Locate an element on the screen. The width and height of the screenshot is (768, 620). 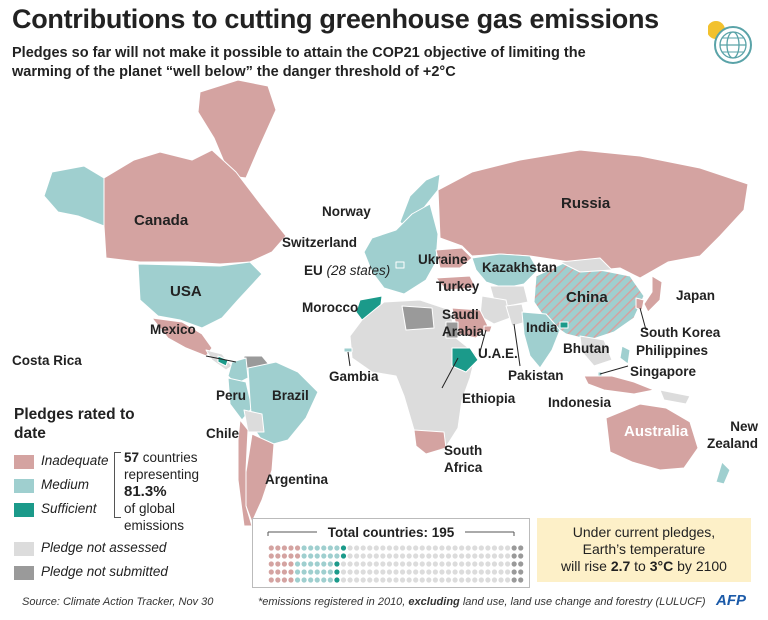
label-norway: Norway is located at coordinates (346, 211).